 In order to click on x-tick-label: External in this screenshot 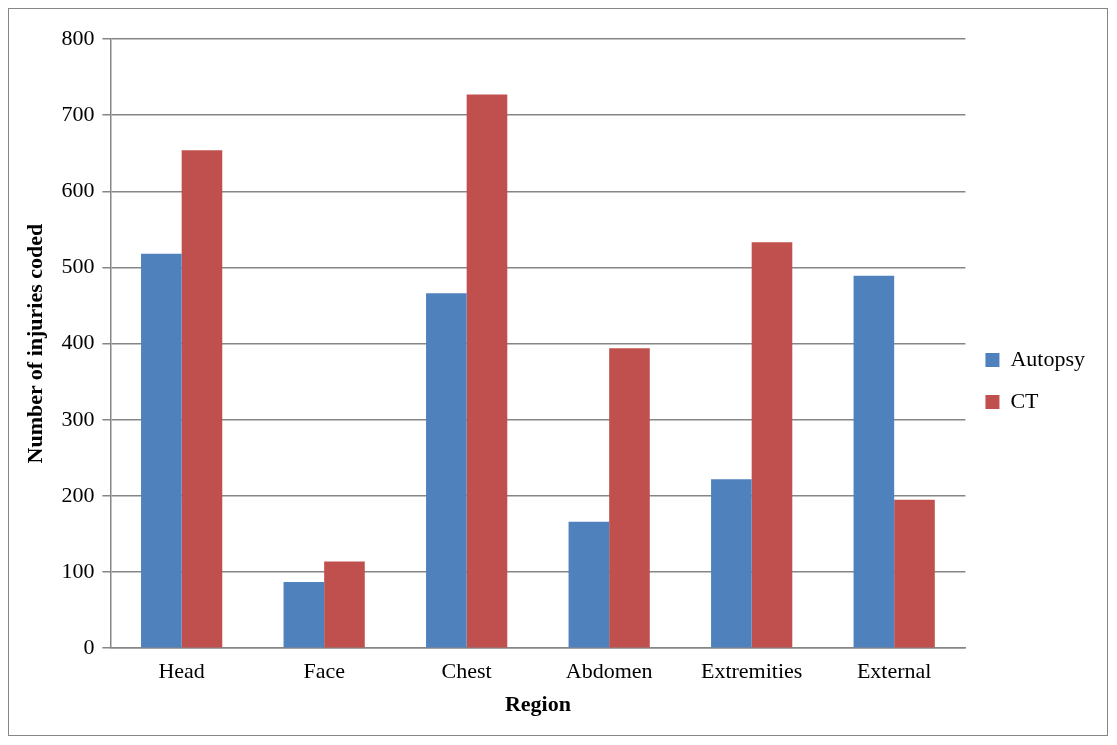, I will do `click(894, 671)`.